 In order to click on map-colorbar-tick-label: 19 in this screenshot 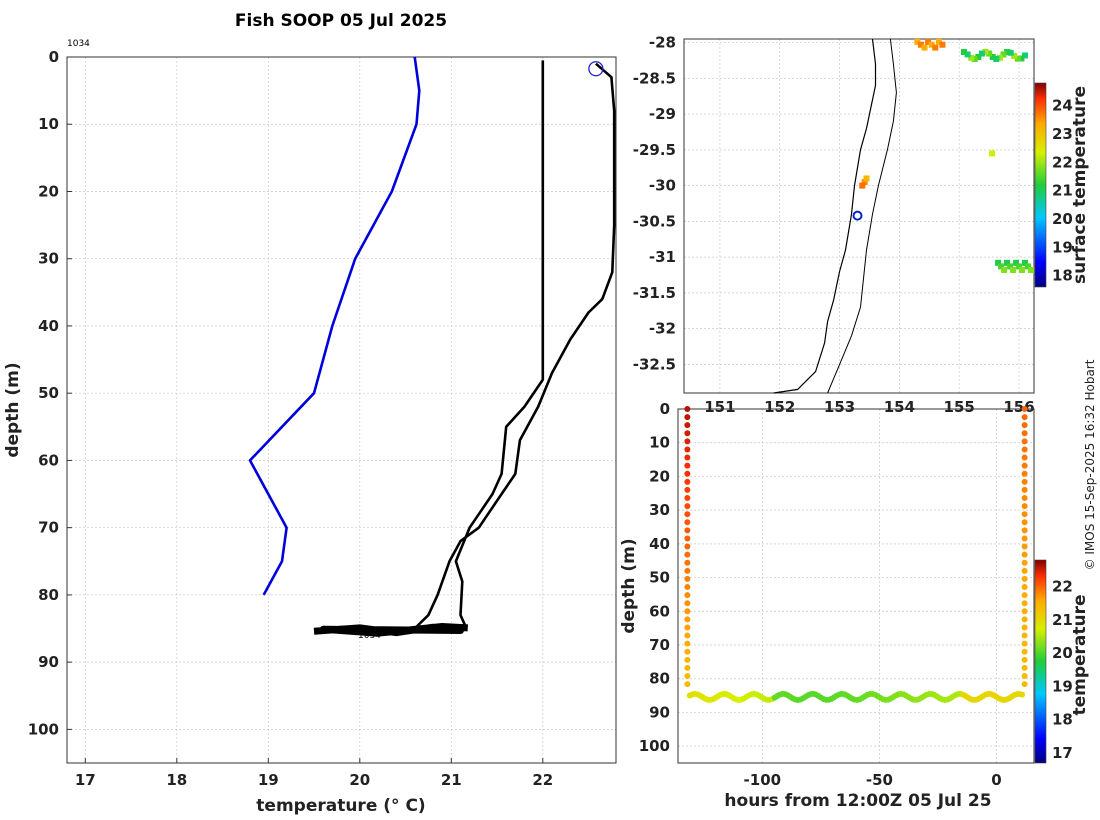, I will do `click(1062, 247)`.